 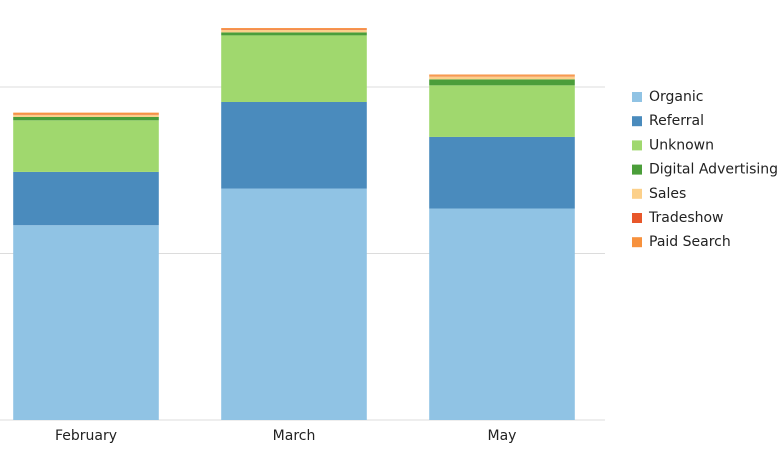 What do you see at coordinates (681, 145) in the screenshot?
I see `legend-label: Unknown` at bounding box center [681, 145].